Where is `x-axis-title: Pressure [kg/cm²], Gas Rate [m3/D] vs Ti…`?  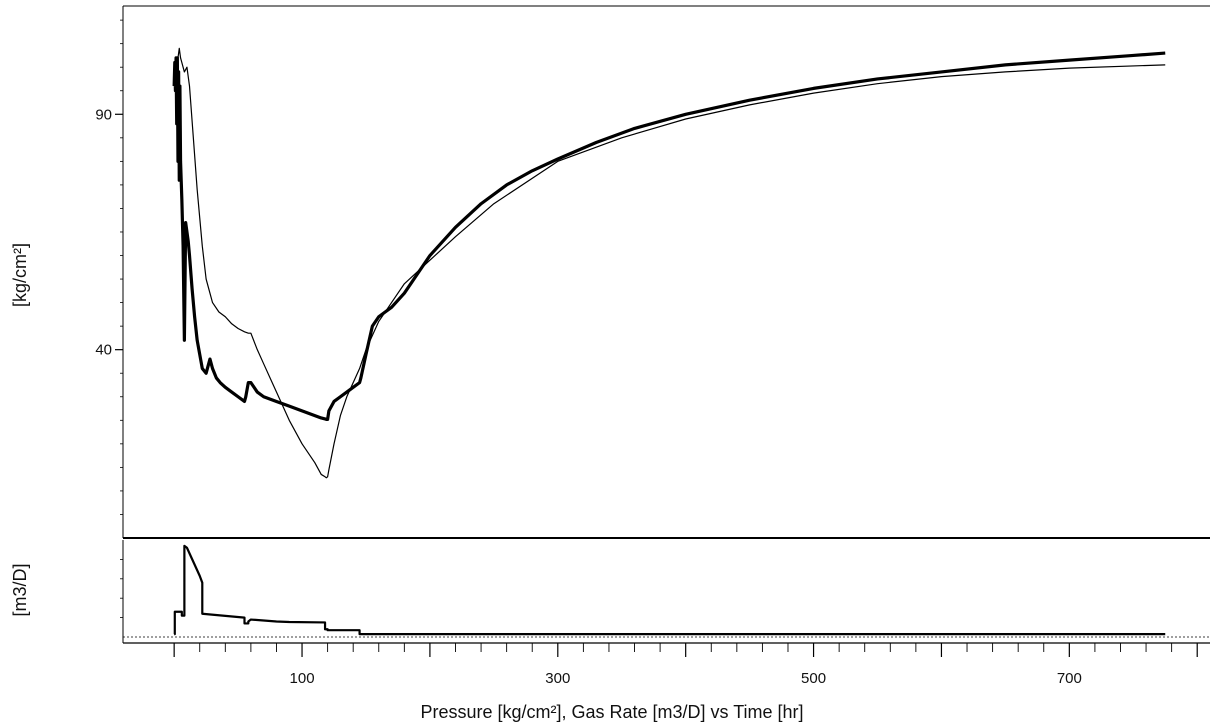 x-axis-title: Pressure [kg/cm²], Gas Rate [m3/D] vs Ti… is located at coordinates (611, 712).